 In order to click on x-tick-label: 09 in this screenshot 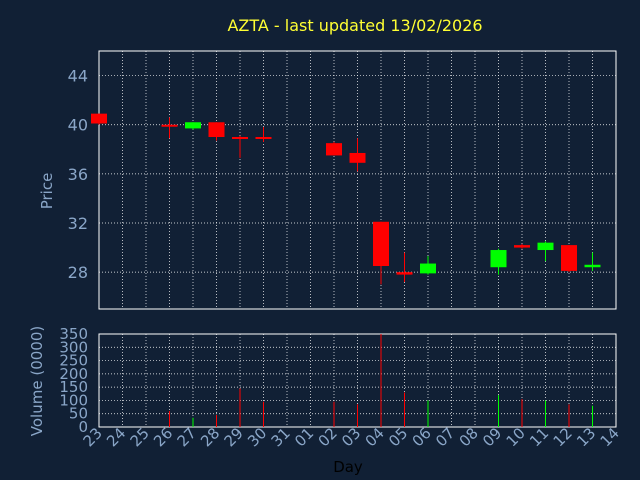, I will do `click(492, 437)`.